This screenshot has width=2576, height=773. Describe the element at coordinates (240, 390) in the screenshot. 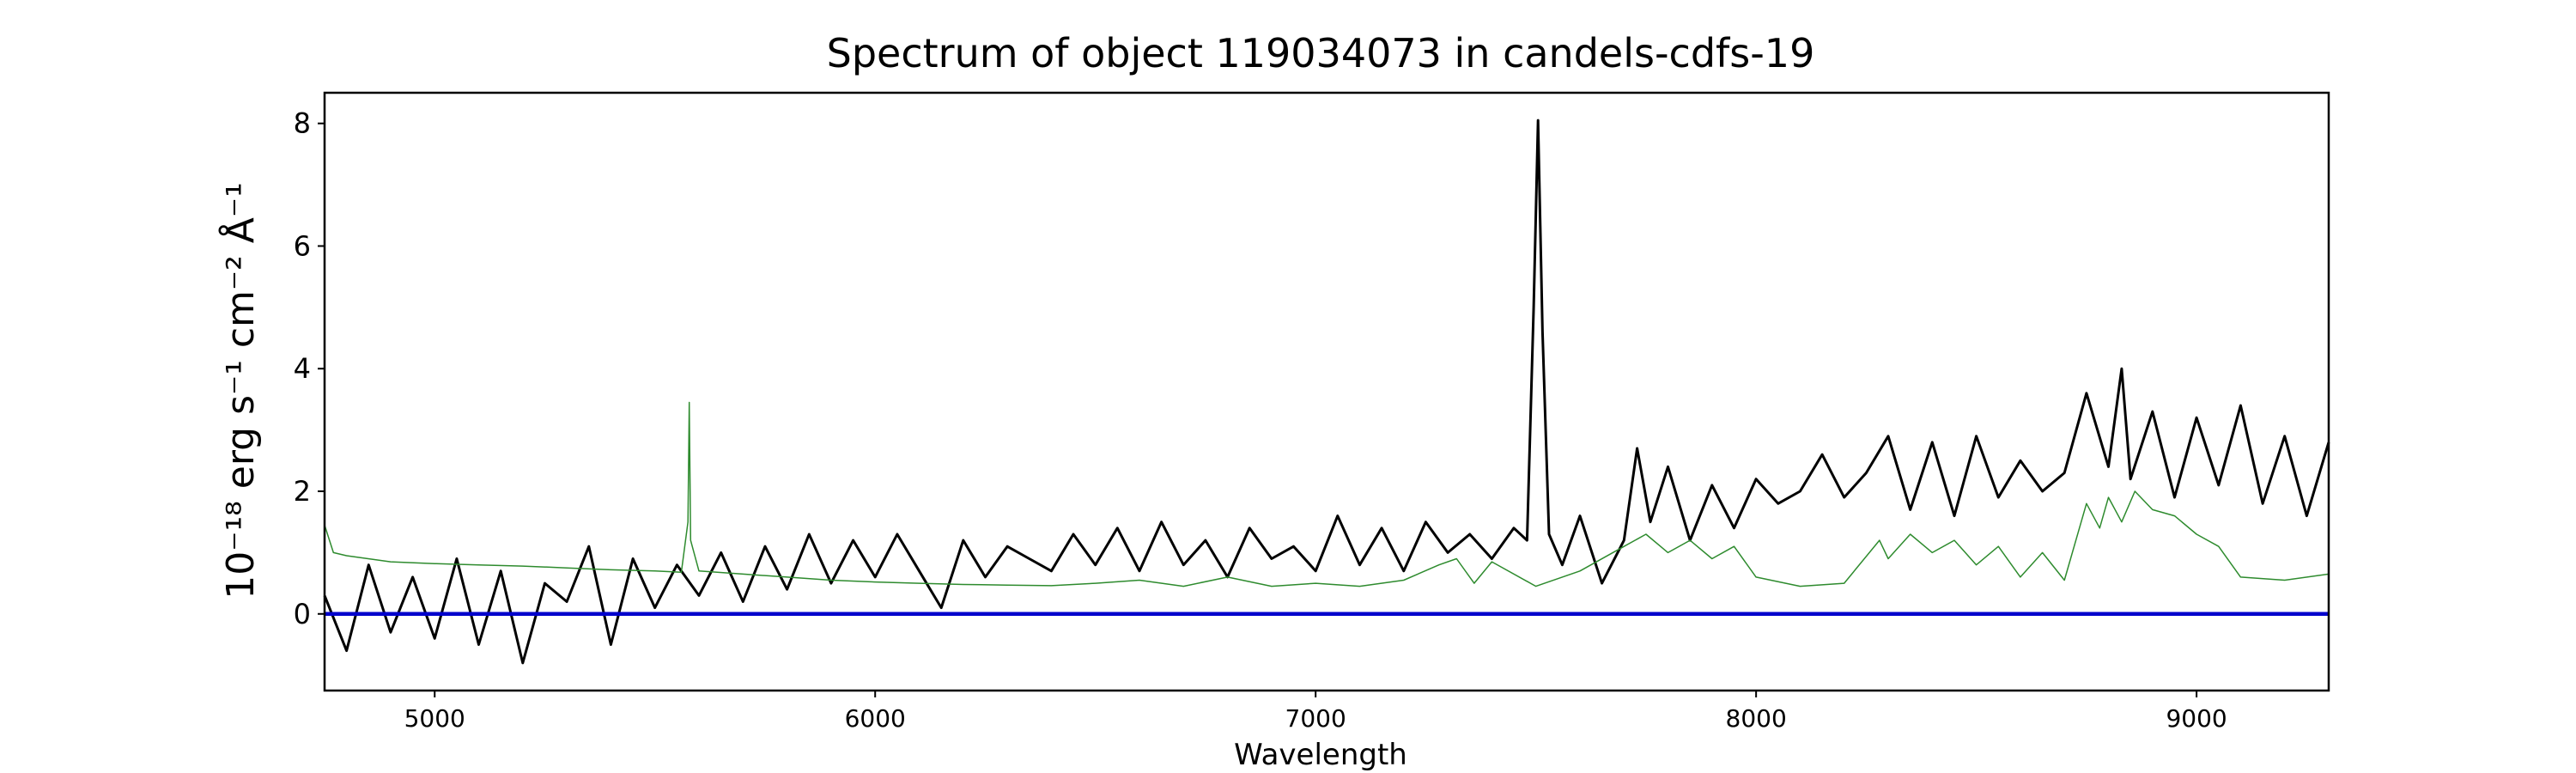

I see `y-axis-label: 10⁻¹⁸ erg s⁻¹ cm⁻² Å⁻¹` at that location.